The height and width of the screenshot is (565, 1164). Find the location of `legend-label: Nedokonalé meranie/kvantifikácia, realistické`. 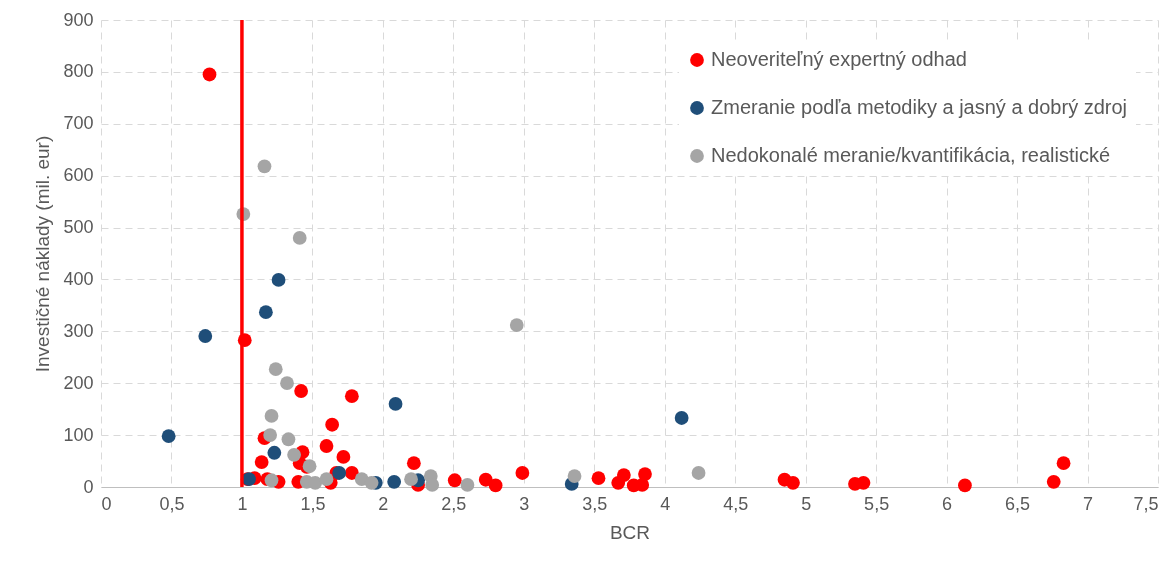

legend-label: Nedokonalé meranie/kvantifikácia, realistické is located at coordinates (911, 155).